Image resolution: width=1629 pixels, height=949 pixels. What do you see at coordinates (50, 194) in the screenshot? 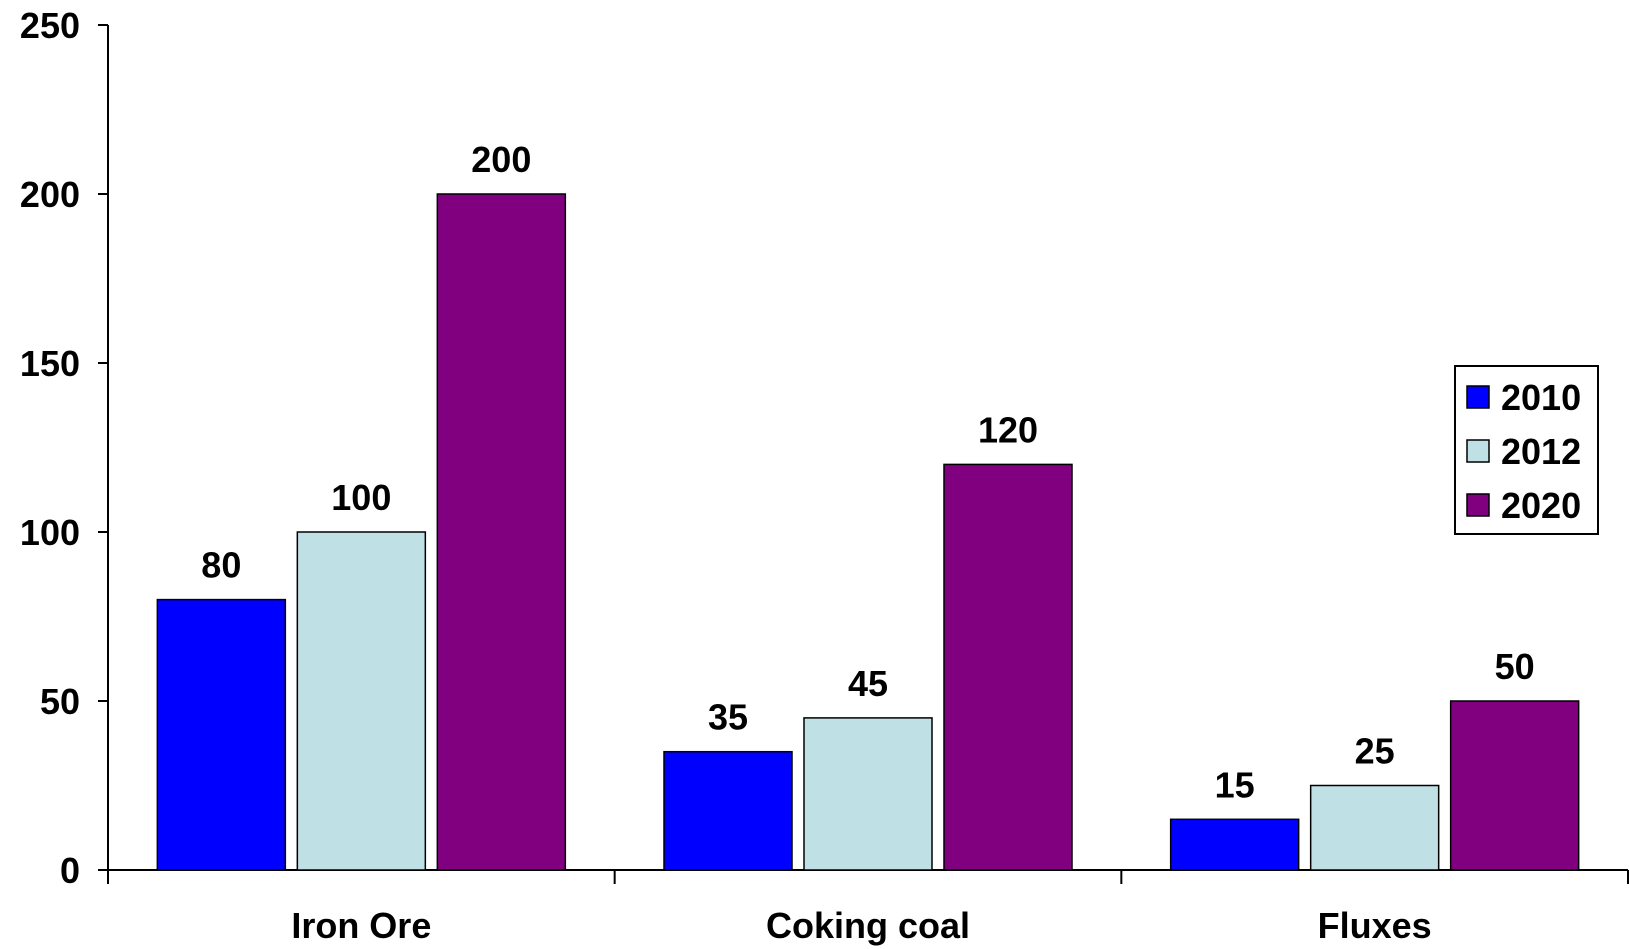
I see `y-tick-label: 200` at bounding box center [50, 194].